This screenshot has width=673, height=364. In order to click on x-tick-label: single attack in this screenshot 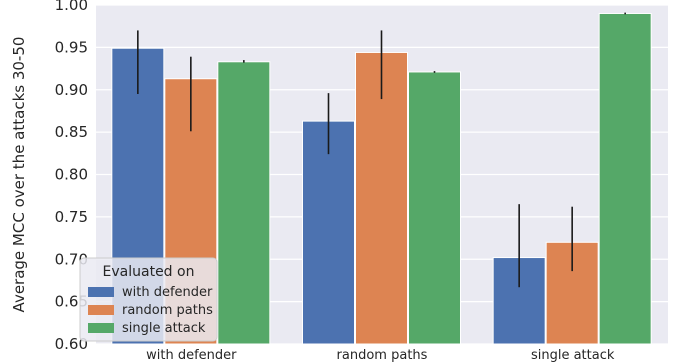, I will do `click(573, 355)`.